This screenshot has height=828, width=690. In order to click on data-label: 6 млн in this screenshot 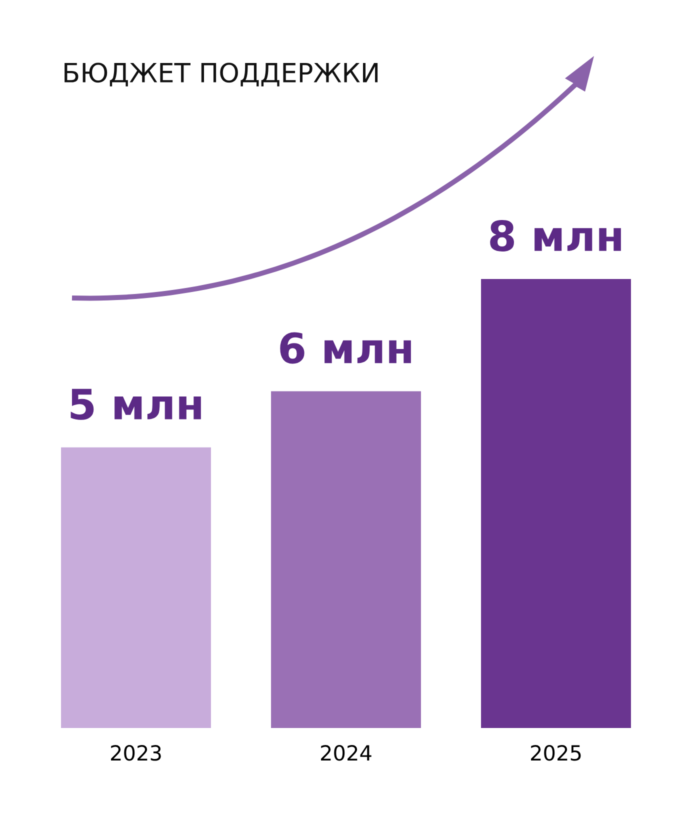, I will do `click(345, 348)`.